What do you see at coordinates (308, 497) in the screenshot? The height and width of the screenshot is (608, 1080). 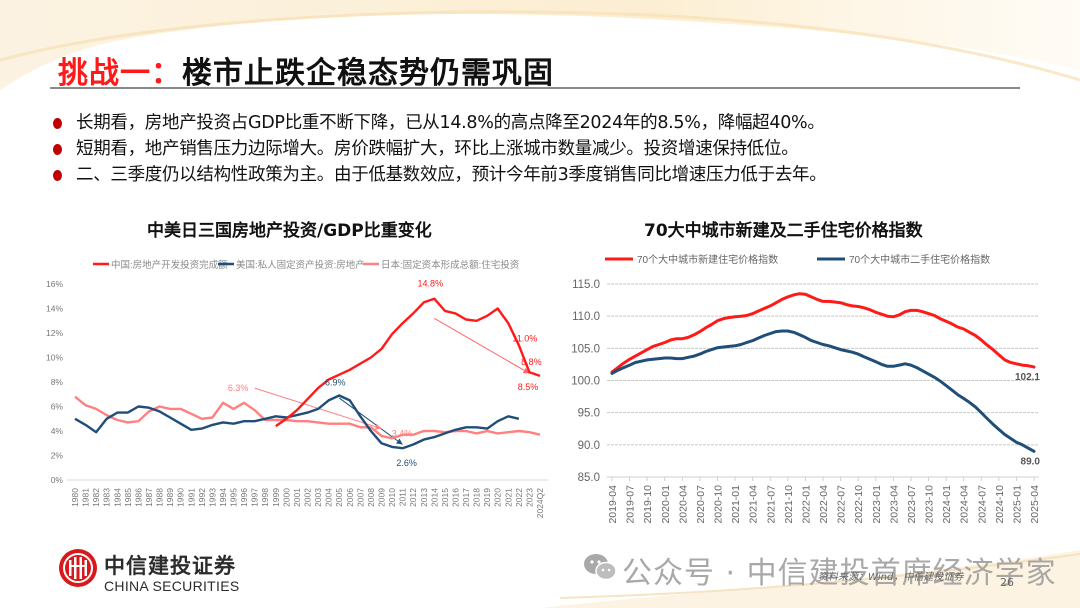 I see `x-tick-label: 2002` at bounding box center [308, 497].